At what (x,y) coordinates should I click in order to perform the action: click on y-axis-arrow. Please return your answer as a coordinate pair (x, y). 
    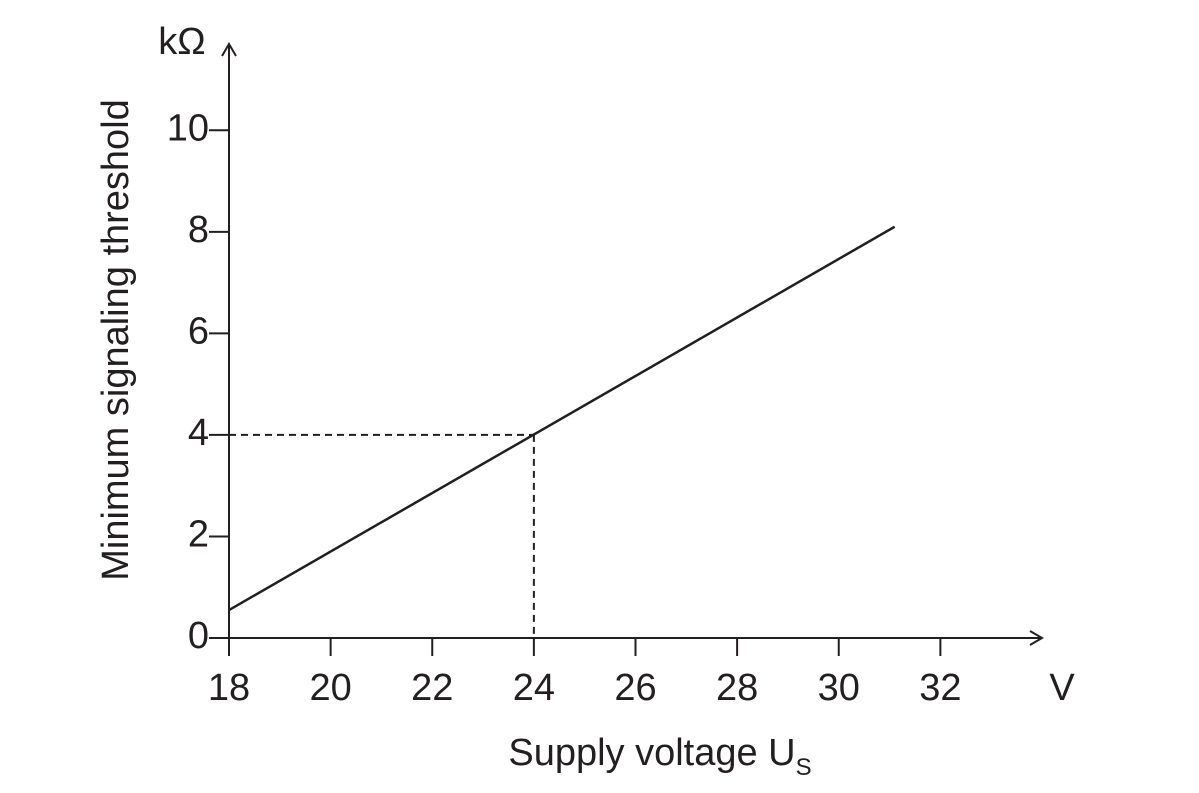
    Looking at the image, I should click on (229, 49).